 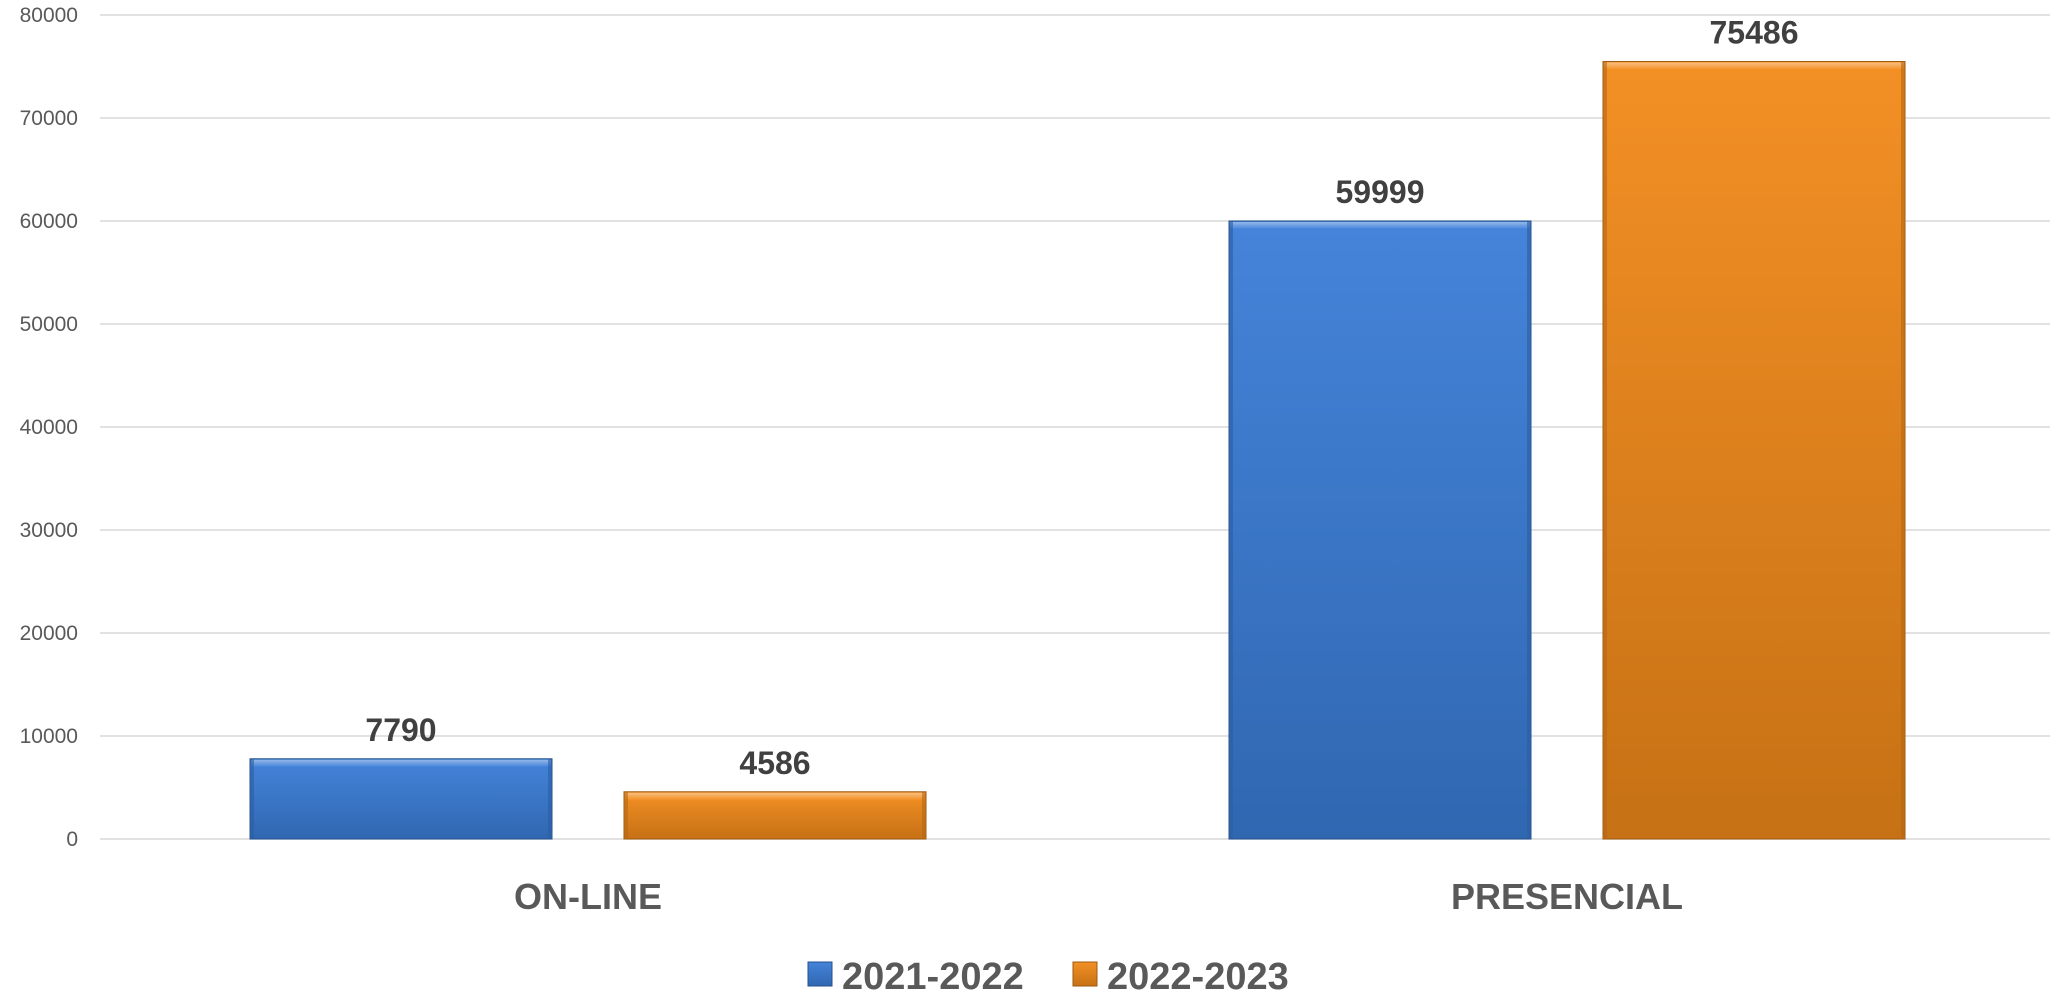 What do you see at coordinates (775, 815) in the screenshot?
I see `bar-2022-2023-ON-LINE` at bounding box center [775, 815].